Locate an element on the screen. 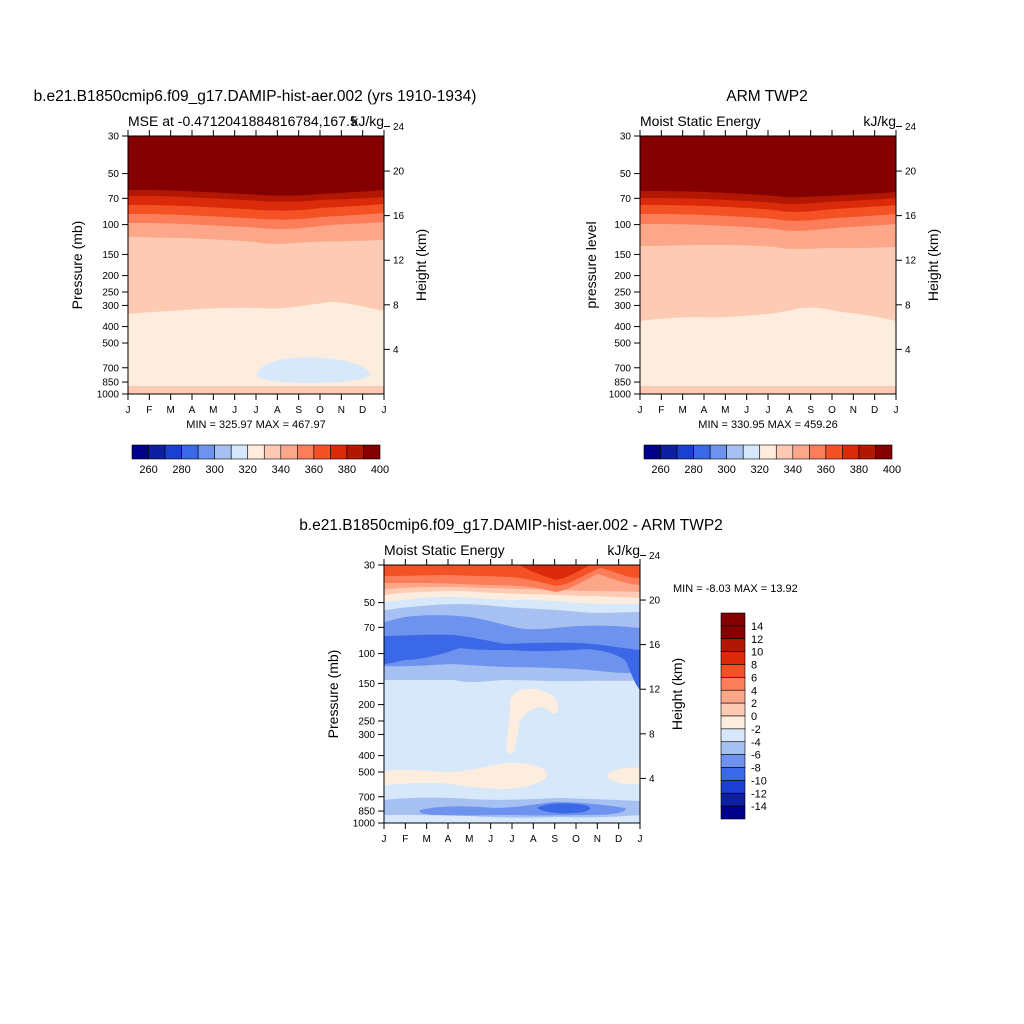 The height and width of the screenshot is (1024, 1024). panel1-xtick-label: N is located at coordinates (341, 410).